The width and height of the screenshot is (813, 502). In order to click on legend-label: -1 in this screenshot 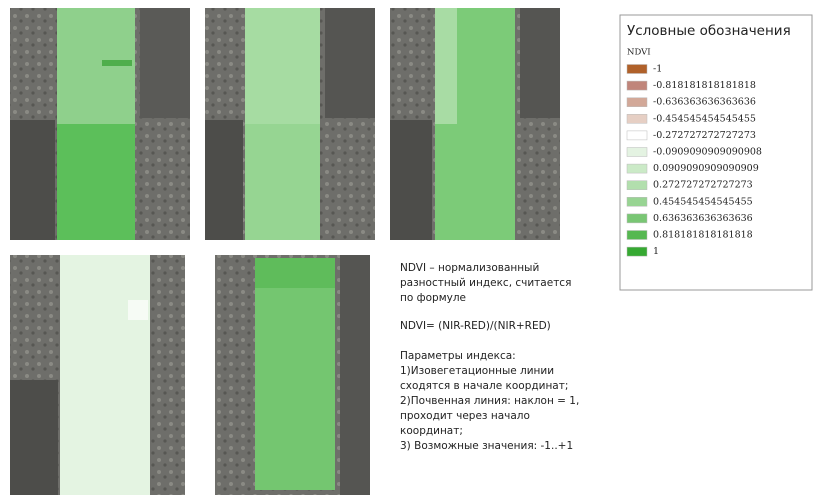, I will do `click(657, 69)`.